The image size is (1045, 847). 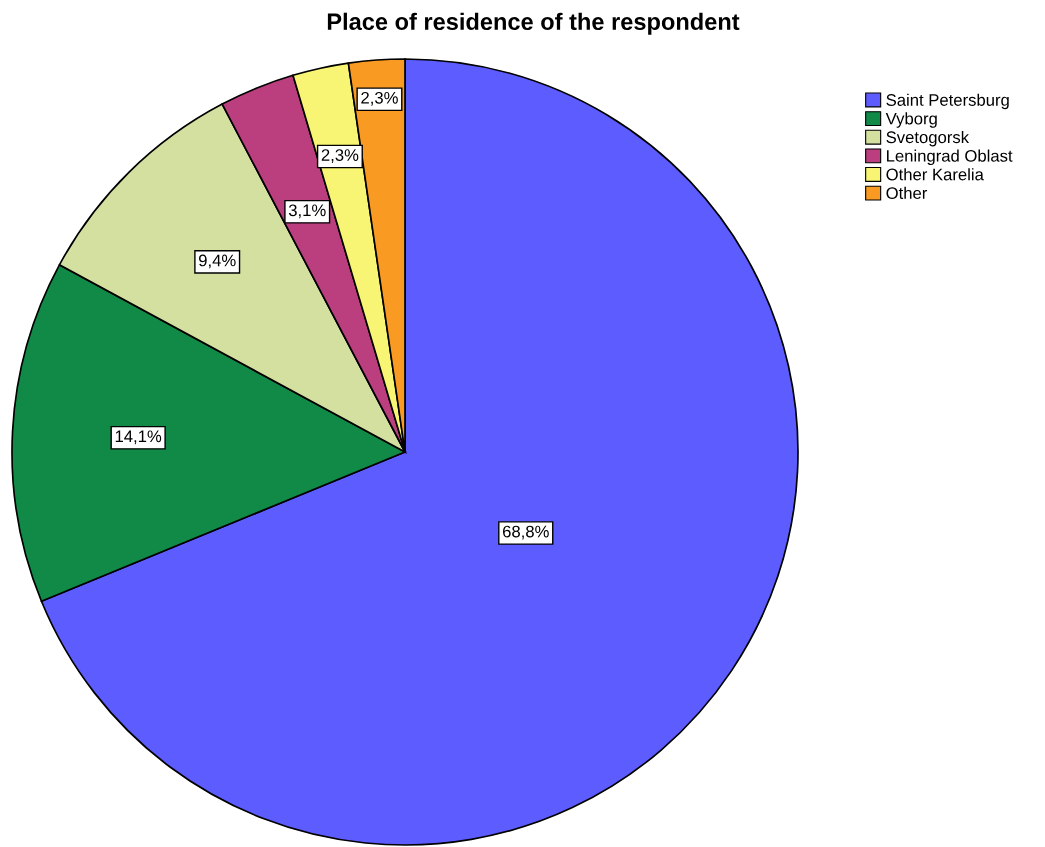 I want to click on legend-label: Svetogorsk, so click(x=928, y=138).